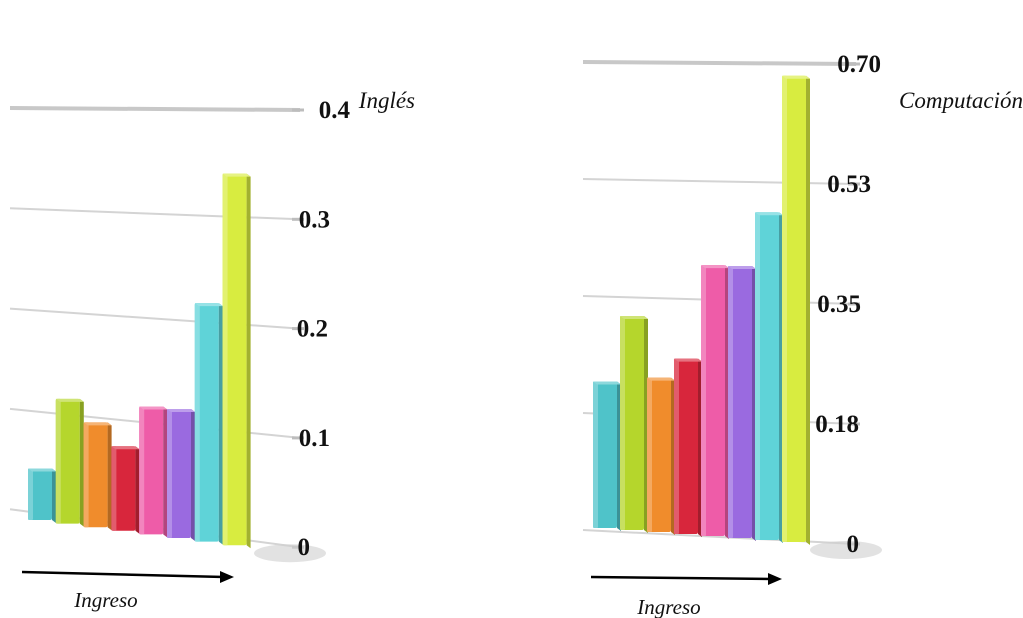  Describe the element at coordinates (123, 574) in the screenshot. I see `ingles-axis-arrow` at that location.